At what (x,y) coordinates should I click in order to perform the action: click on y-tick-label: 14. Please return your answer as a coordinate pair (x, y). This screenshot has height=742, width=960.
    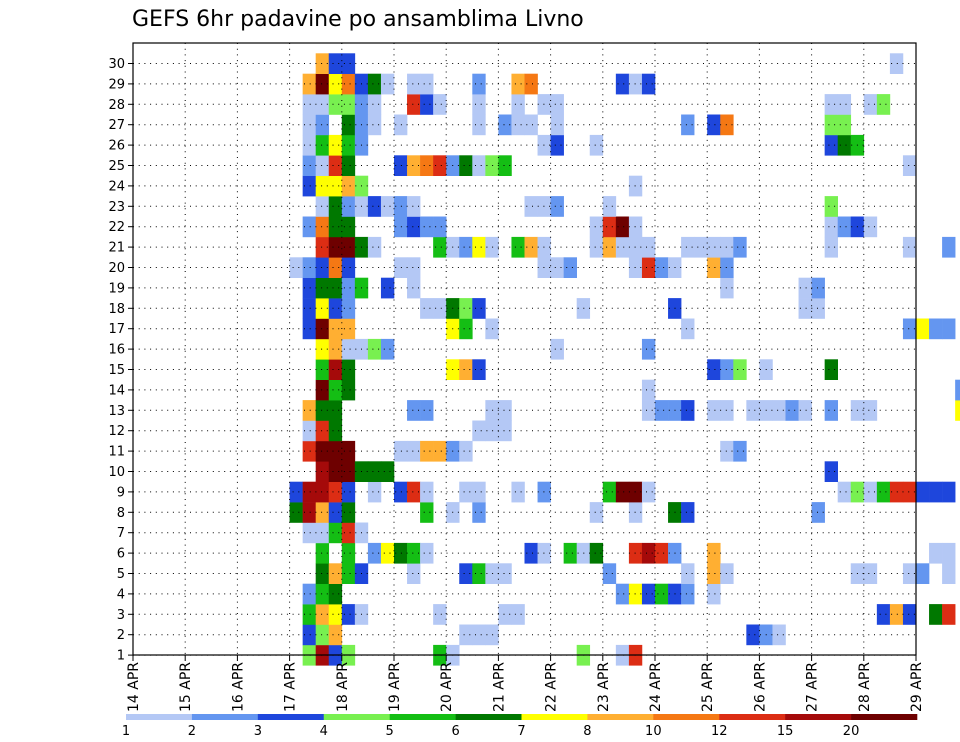
    Looking at the image, I should click on (116, 390).